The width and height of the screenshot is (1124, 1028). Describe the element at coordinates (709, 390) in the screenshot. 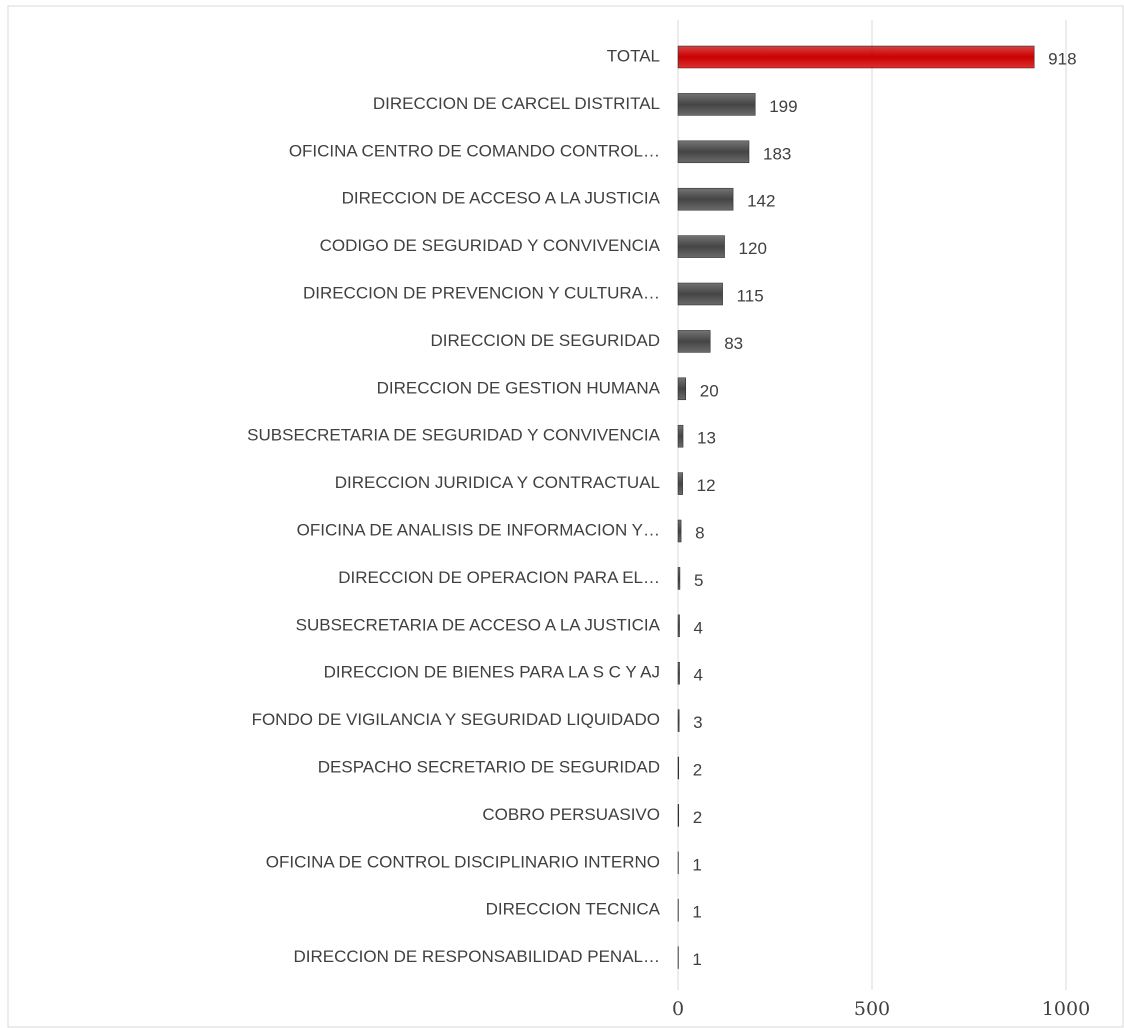

I see `data-label: 20` at that location.